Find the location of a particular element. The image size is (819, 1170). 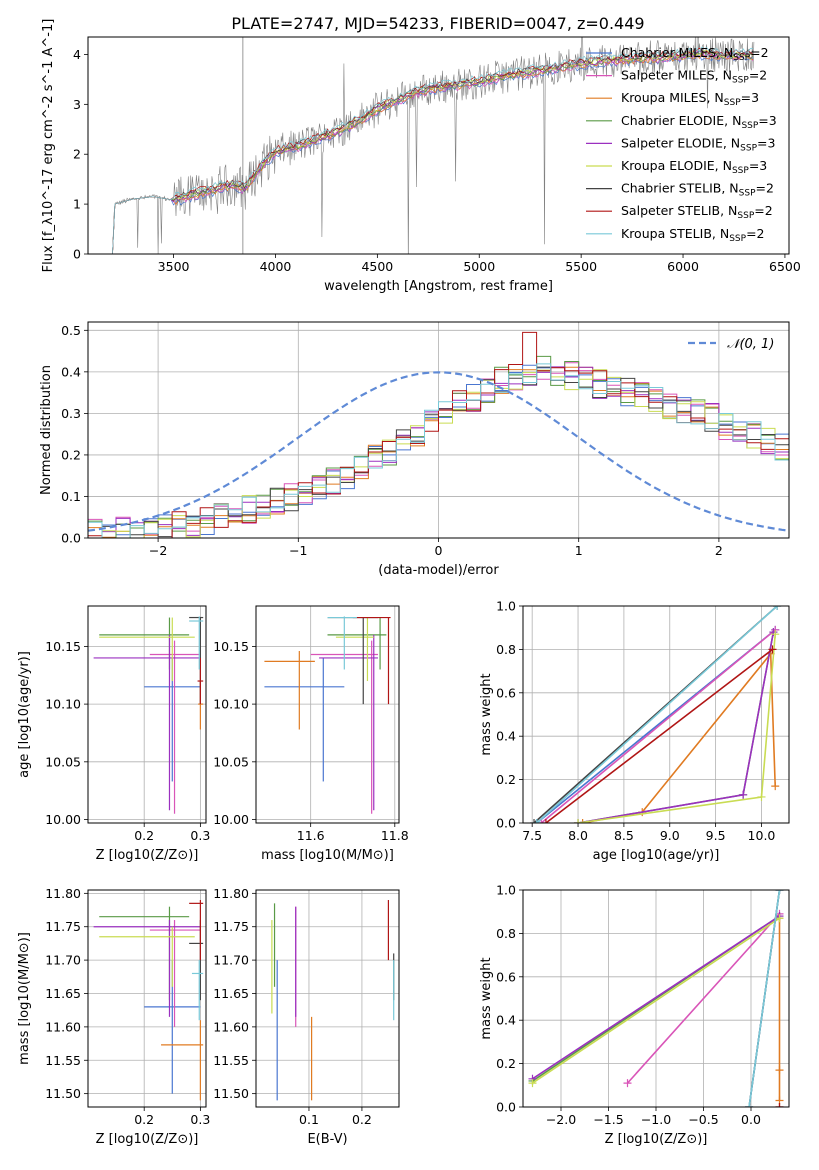

x-tick-label: 8.5 is located at coordinates (624, 835).